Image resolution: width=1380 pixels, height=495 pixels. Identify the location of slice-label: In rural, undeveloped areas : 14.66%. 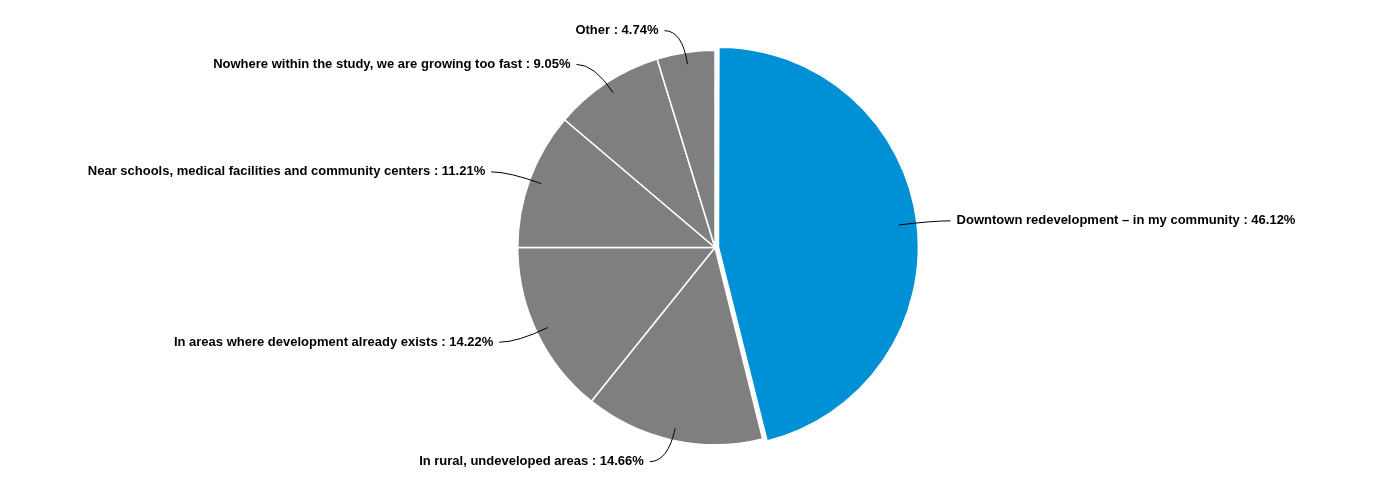
(532, 461).